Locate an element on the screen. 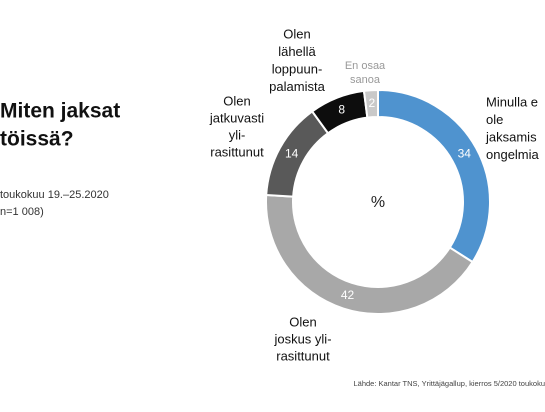  title: töissä? is located at coordinates (37, 139).